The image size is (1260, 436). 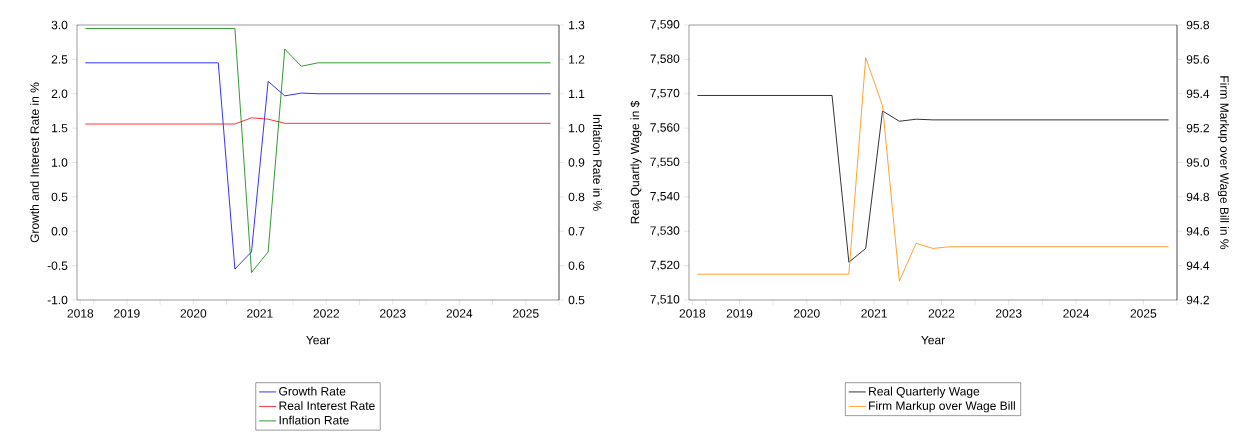 I want to click on y2-tick-label: 1.3, so click(x=577, y=25).